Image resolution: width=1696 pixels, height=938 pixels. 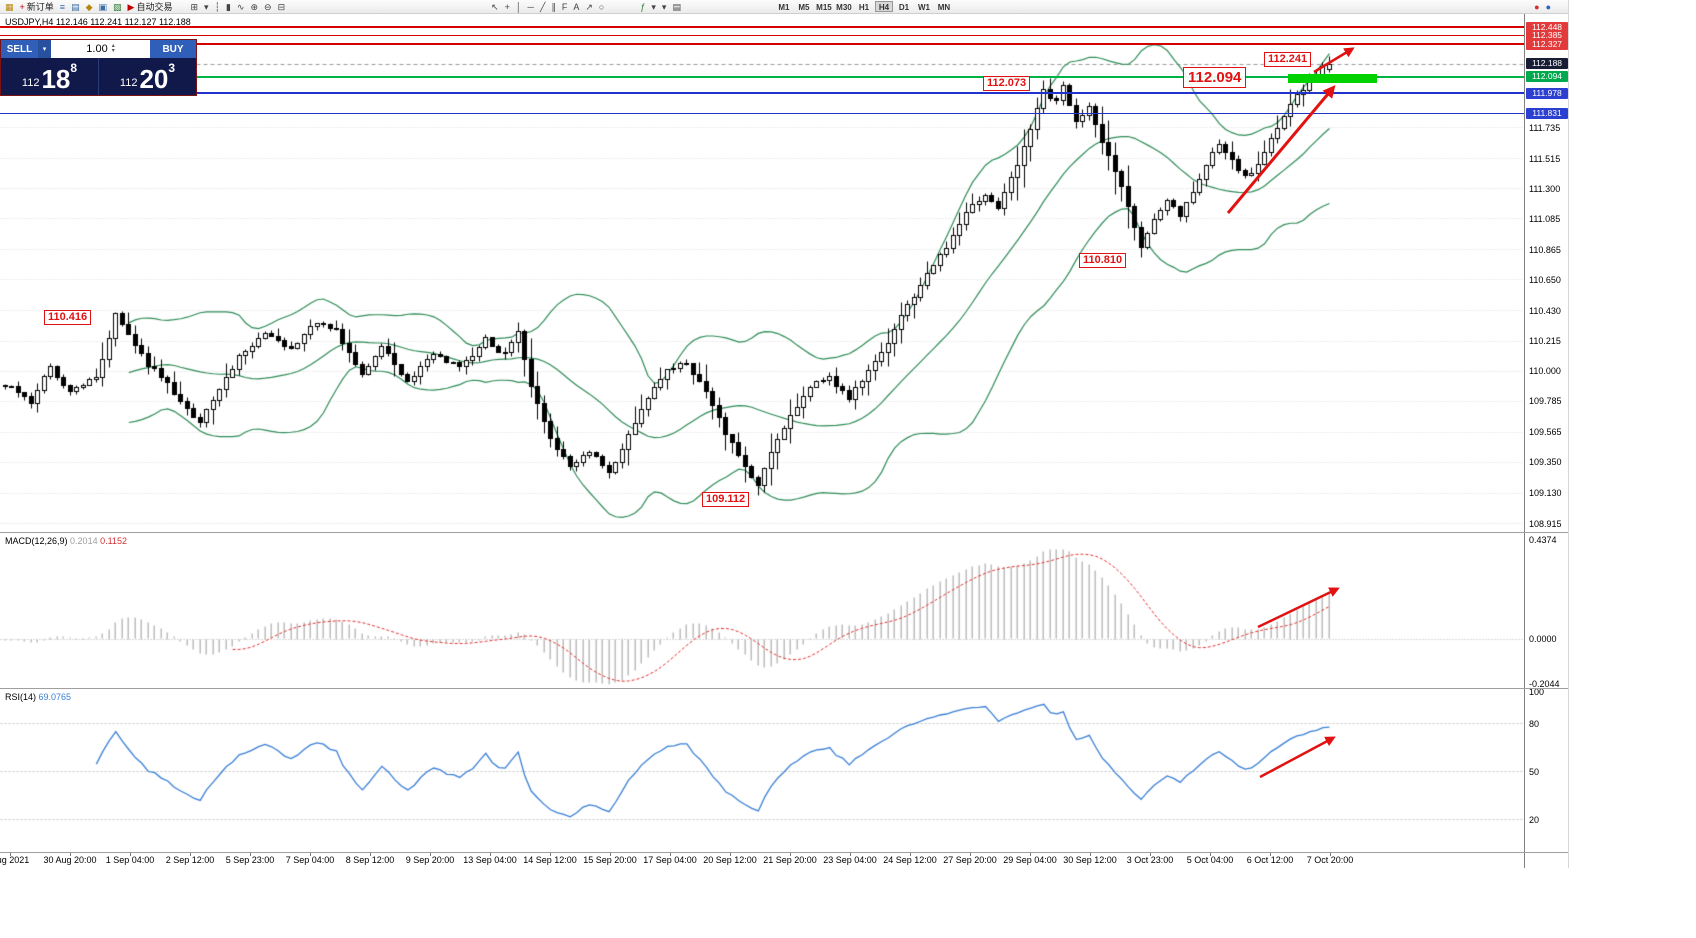 I want to click on zoom-in-icon: ⊕, so click(x=254, y=7).